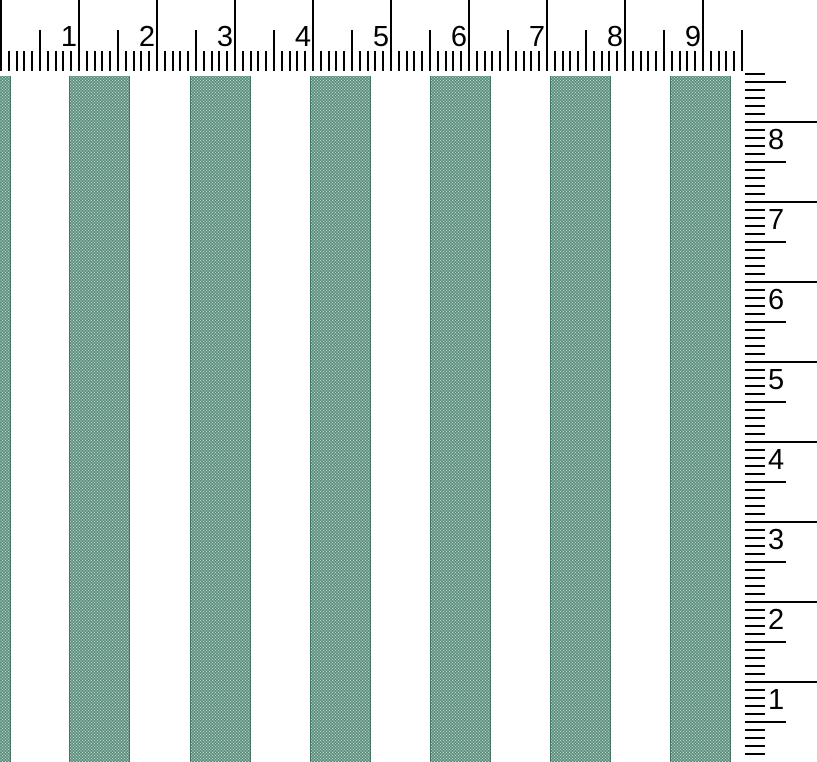 This screenshot has height=762, width=817. Describe the element at coordinates (380, 37) in the screenshot. I see `top-ruler-label: 5` at that location.